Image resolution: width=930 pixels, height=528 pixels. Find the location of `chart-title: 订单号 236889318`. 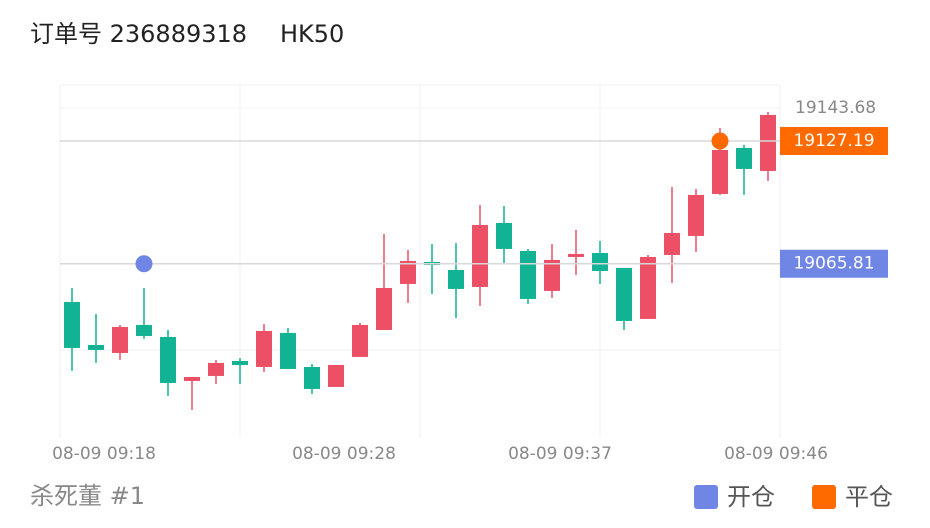

chart-title: 订单号 236889318 is located at coordinates (138, 34).